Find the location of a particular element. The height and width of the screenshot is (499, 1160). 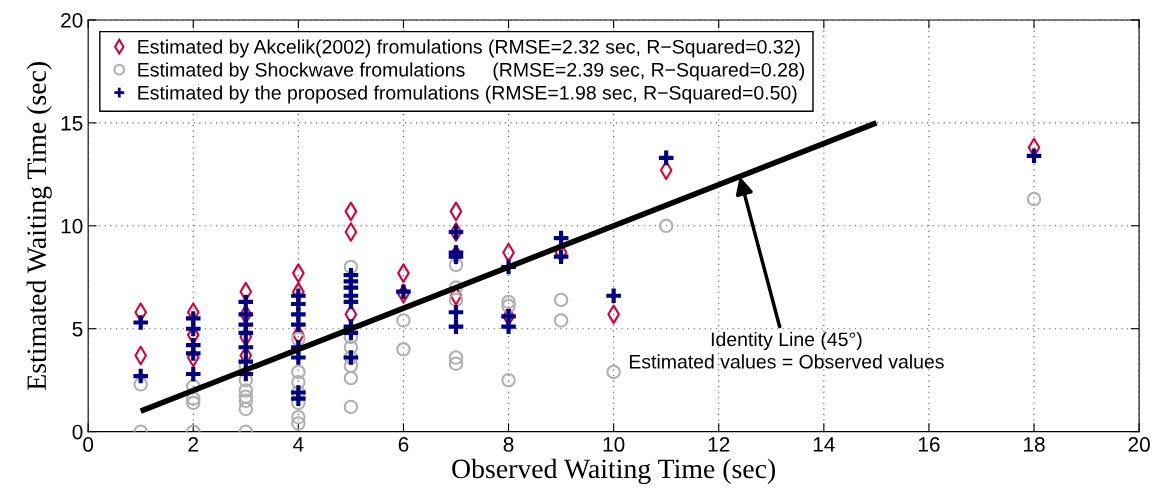

x-tick-label: 12 is located at coordinates (719, 444).